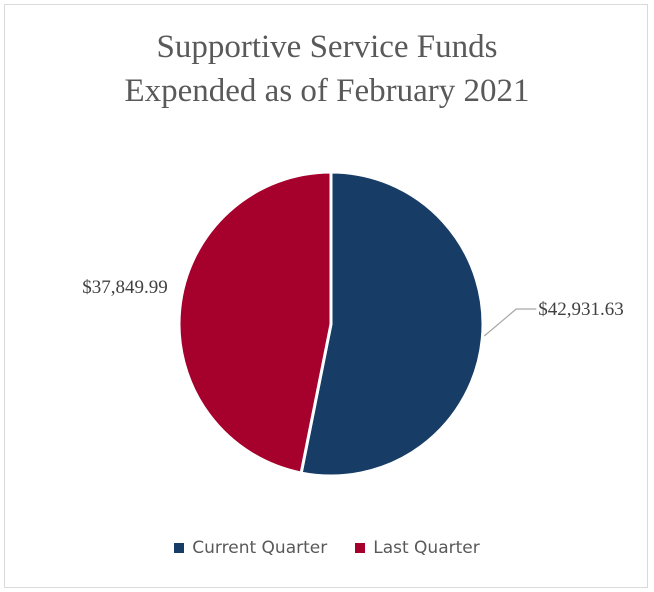 The width and height of the screenshot is (654, 592). I want to click on legend-label-last-quarter: Last Quarter, so click(426, 548).